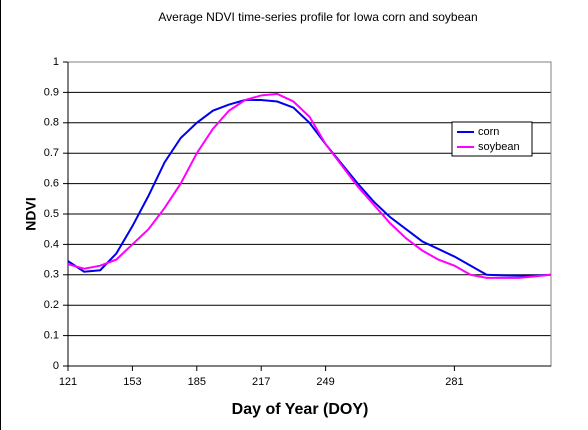  What do you see at coordinates (197, 382) in the screenshot?
I see `x-tick-label: 185` at bounding box center [197, 382].